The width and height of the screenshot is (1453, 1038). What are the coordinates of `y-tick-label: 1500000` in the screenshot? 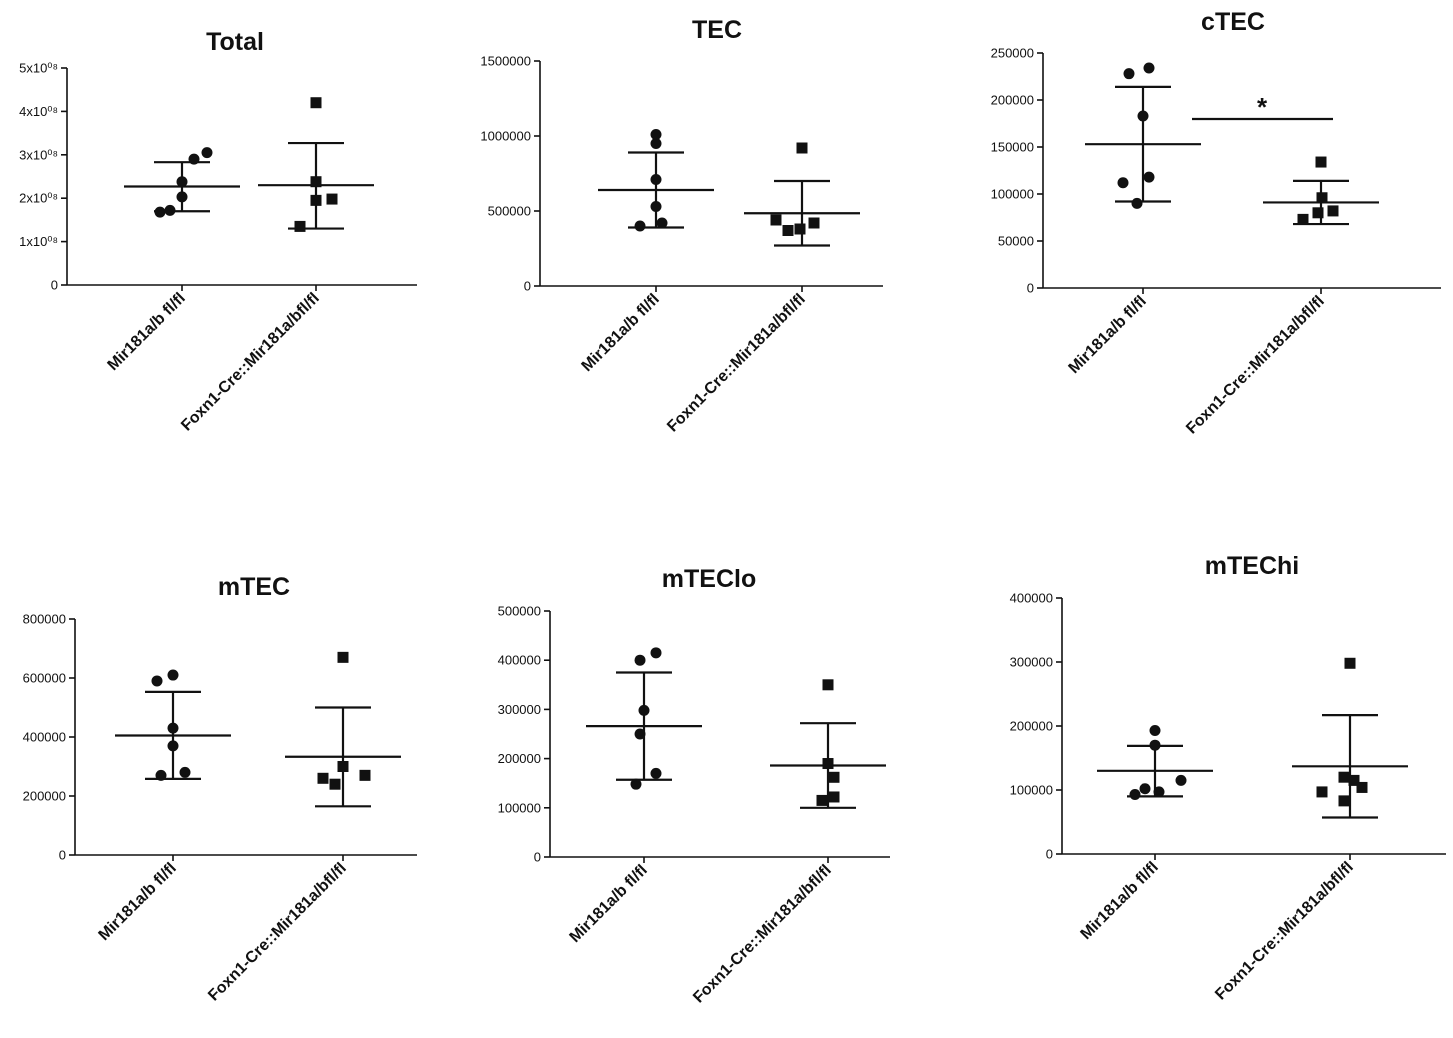 It's located at (505, 61).